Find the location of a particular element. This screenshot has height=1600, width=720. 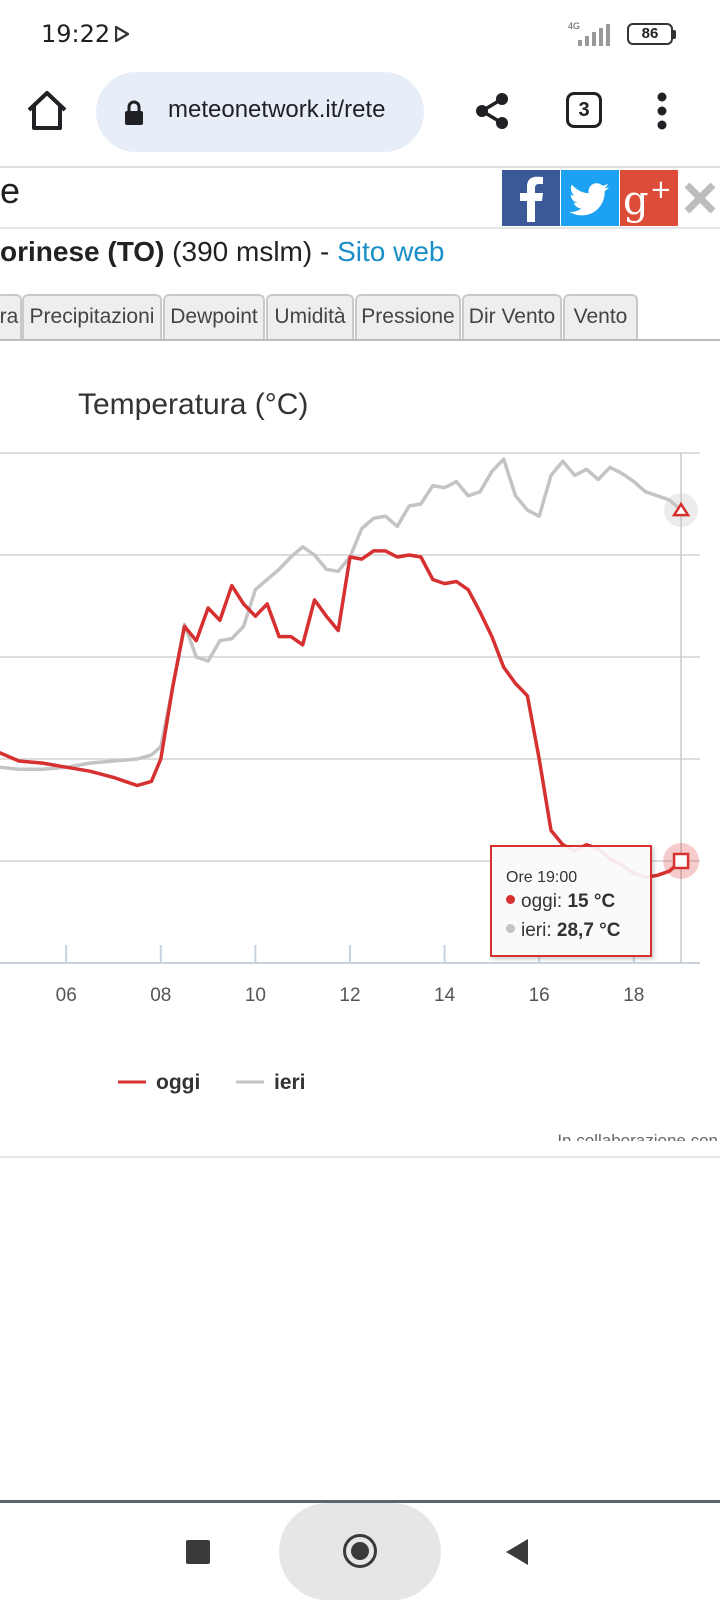

twitter-icon is located at coordinates (589, 199).